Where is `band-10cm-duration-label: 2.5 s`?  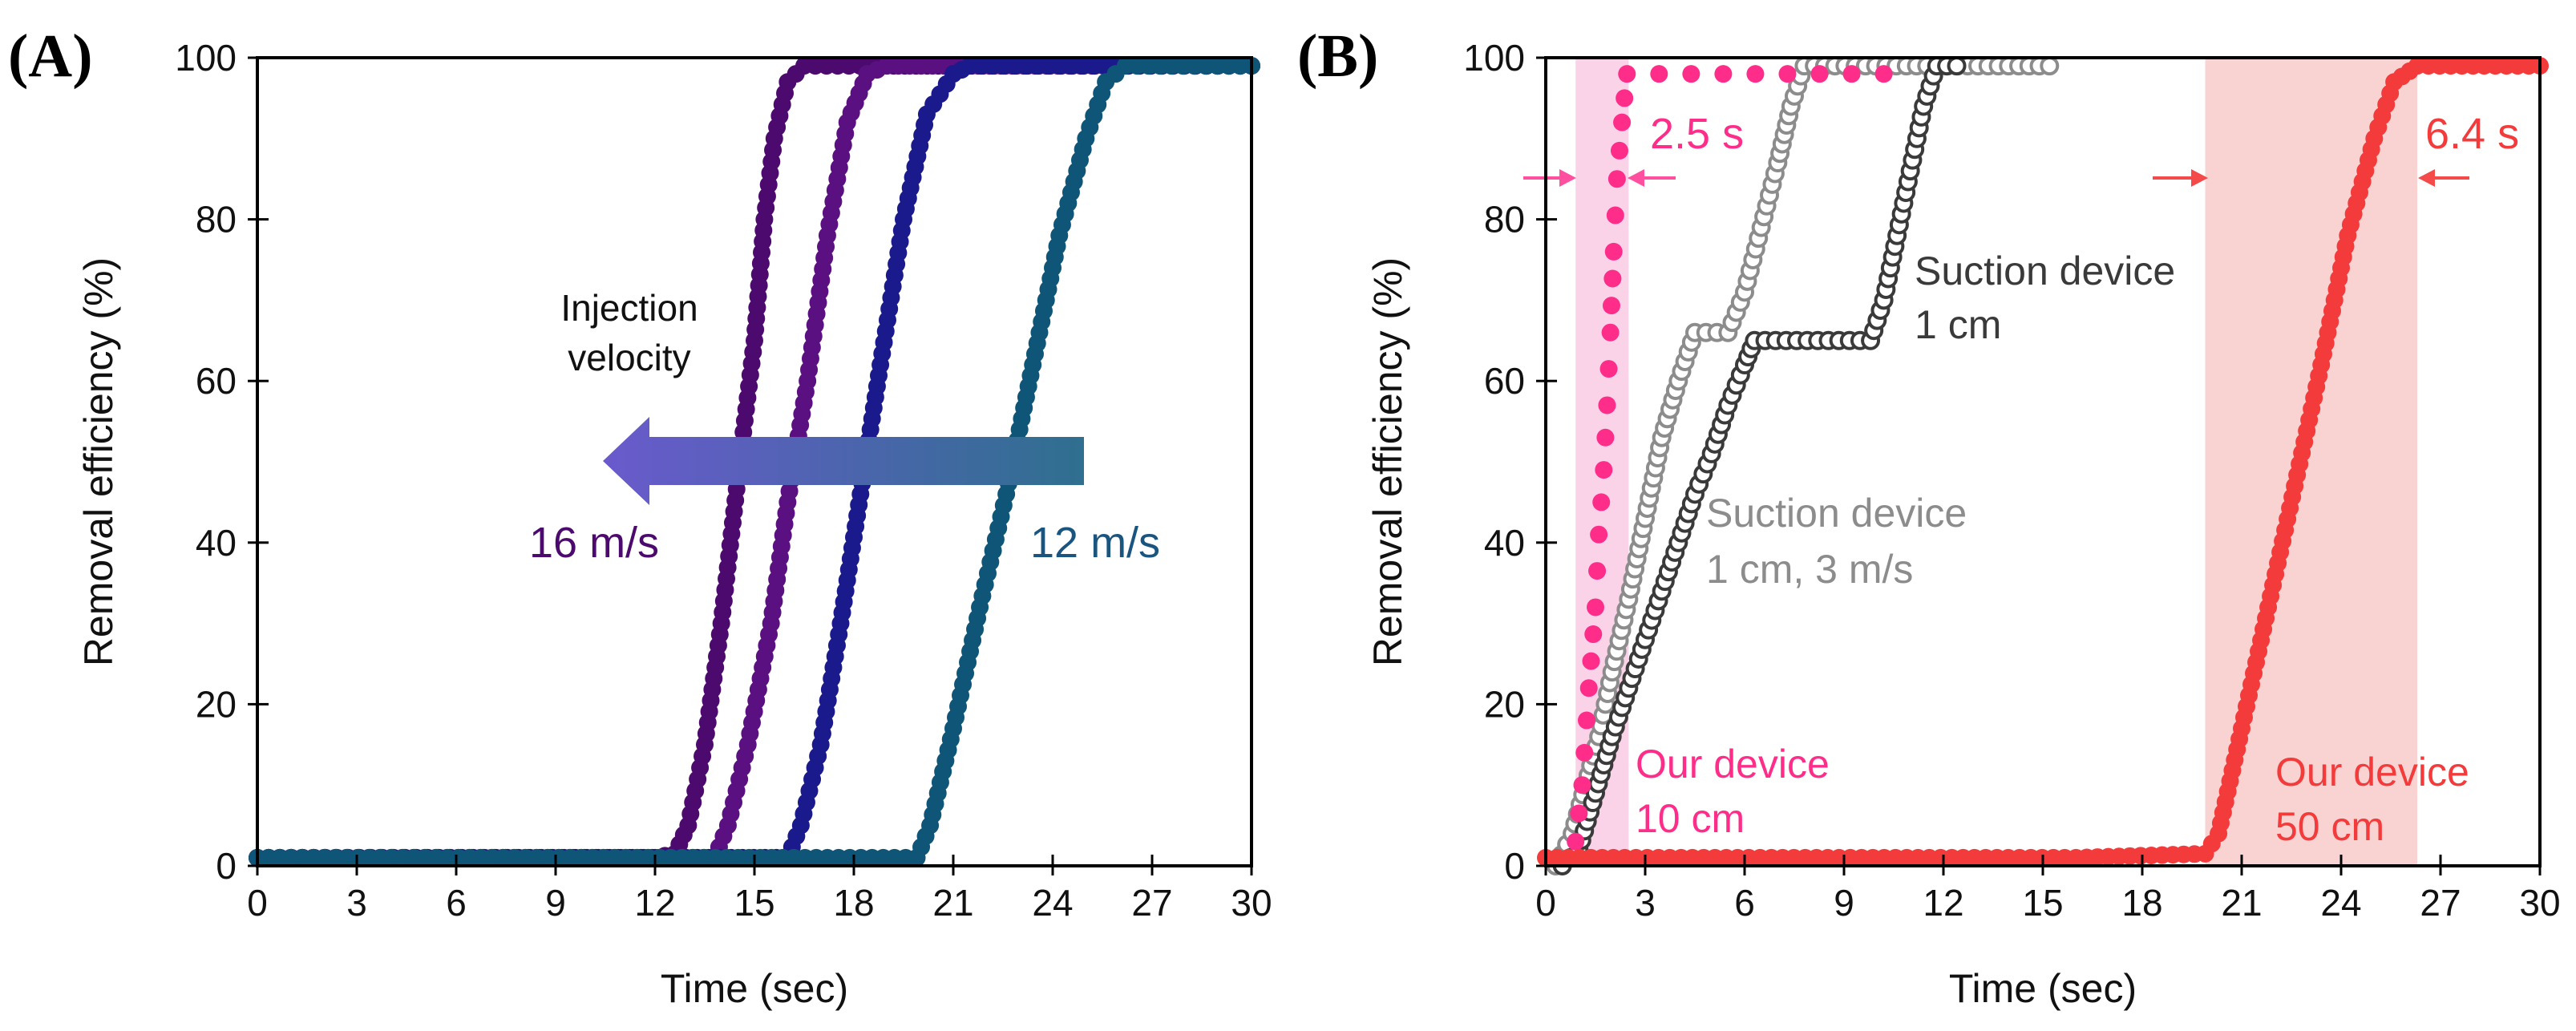
band-10cm-duration-label: 2.5 s is located at coordinates (1697, 134).